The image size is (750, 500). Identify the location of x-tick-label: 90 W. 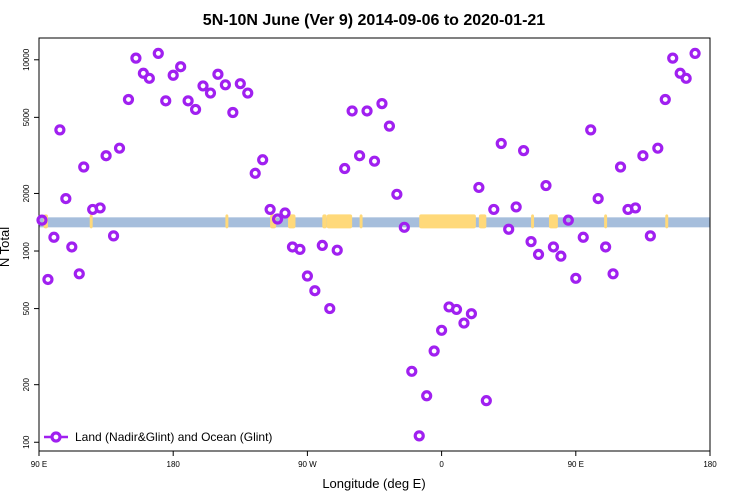
(307, 464).